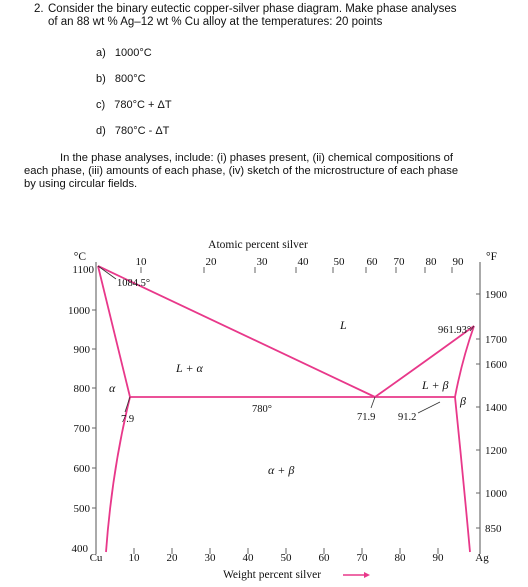 The image size is (528, 587). What do you see at coordinates (462, 474) in the screenshot?
I see `solvus-beta` at bounding box center [462, 474].